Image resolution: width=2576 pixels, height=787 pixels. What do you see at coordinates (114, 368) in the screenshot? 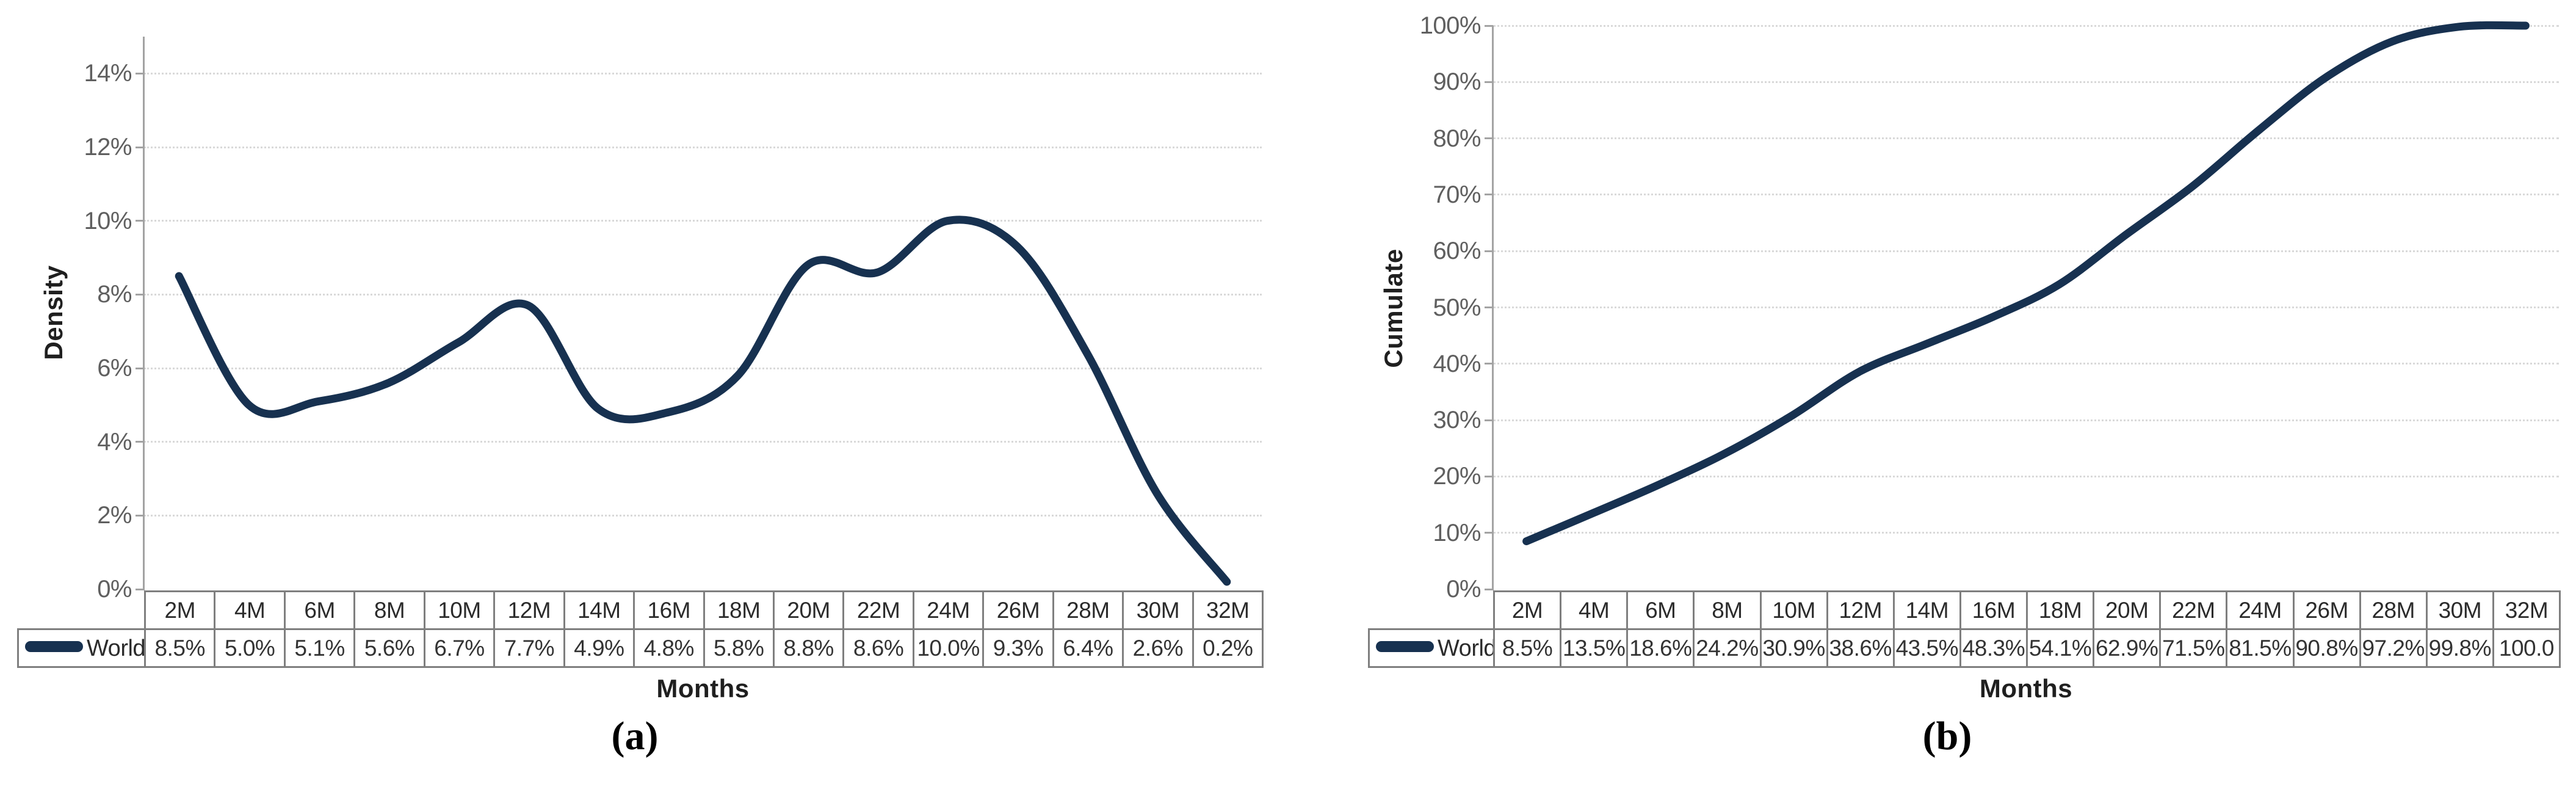
I see `y-tick-label: 6%` at bounding box center [114, 368].